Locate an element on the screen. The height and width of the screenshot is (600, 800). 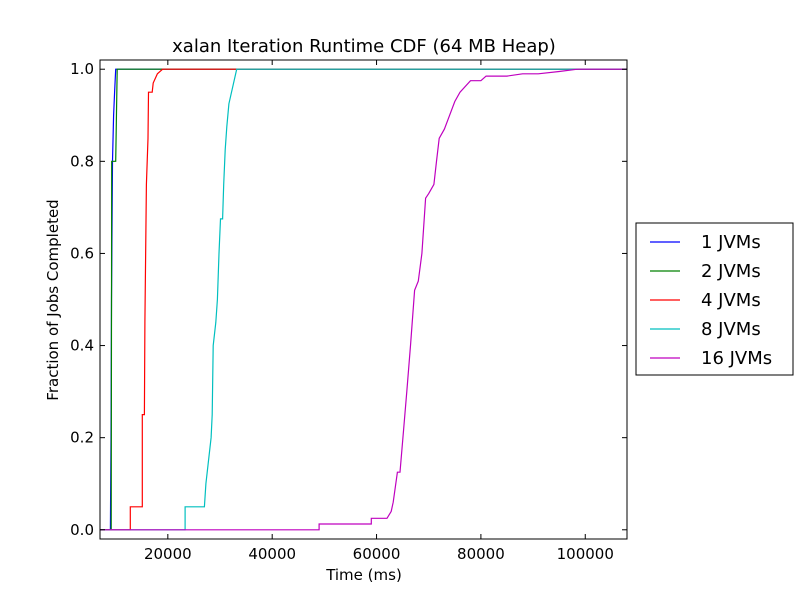
y-tick-label: 0.0 is located at coordinates (82, 530).